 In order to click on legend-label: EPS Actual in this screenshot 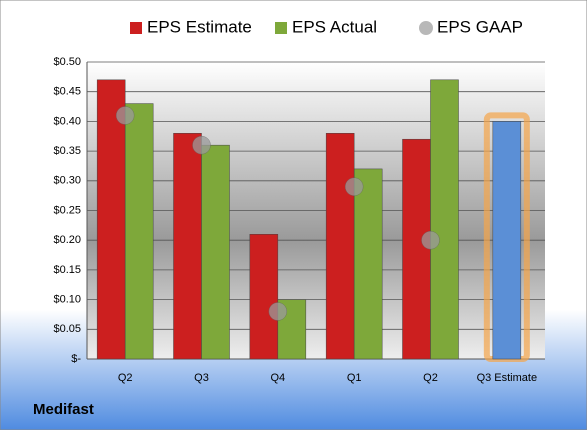, I will do `click(334, 26)`.